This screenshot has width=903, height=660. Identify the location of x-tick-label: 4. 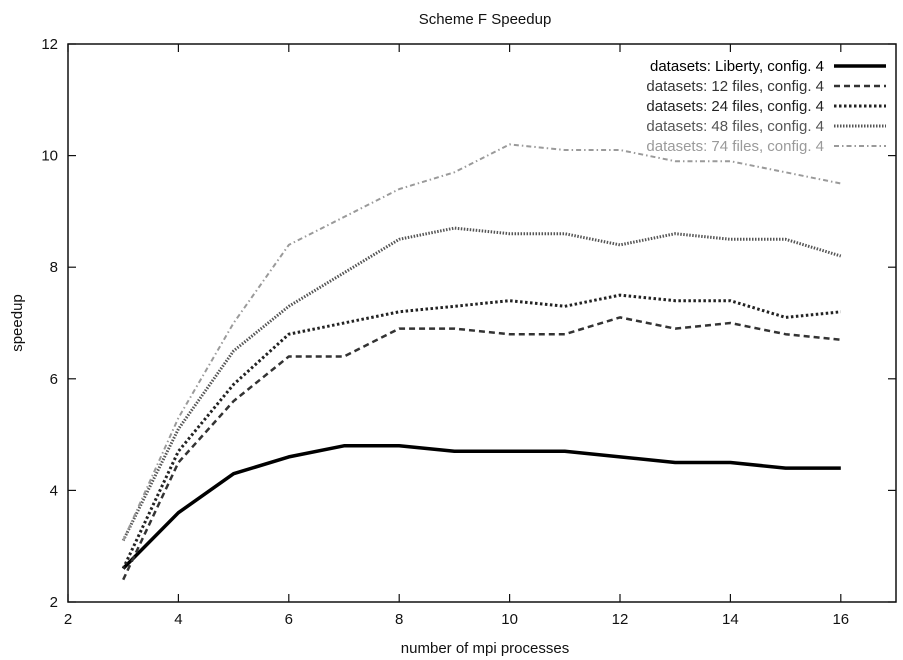
(178, 619).